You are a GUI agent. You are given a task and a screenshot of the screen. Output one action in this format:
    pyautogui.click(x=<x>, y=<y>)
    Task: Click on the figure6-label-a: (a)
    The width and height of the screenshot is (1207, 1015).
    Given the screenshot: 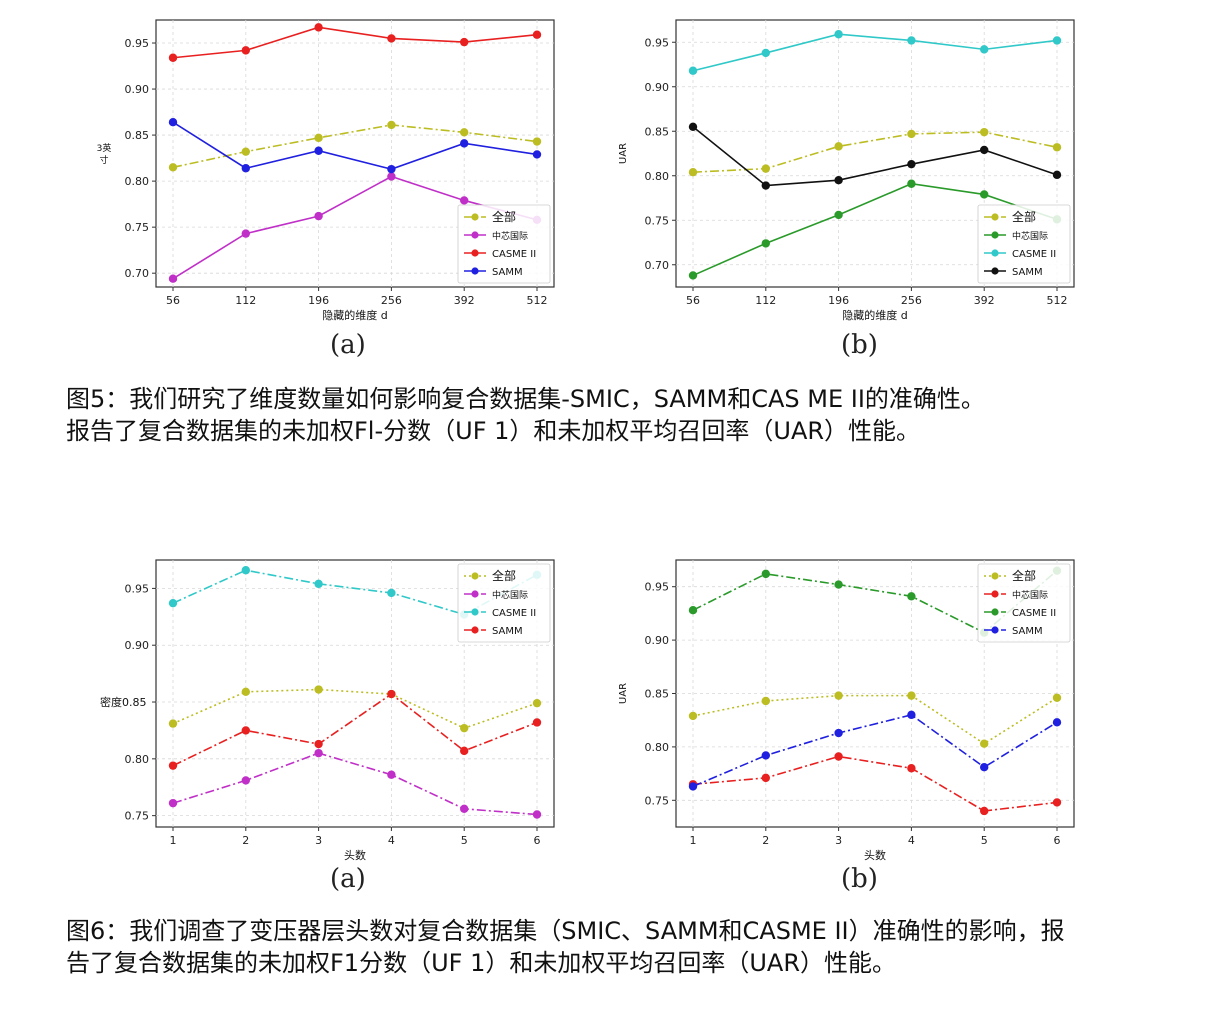 What is the action you would take?
    pyautogui.click(x=348, y=879)
    